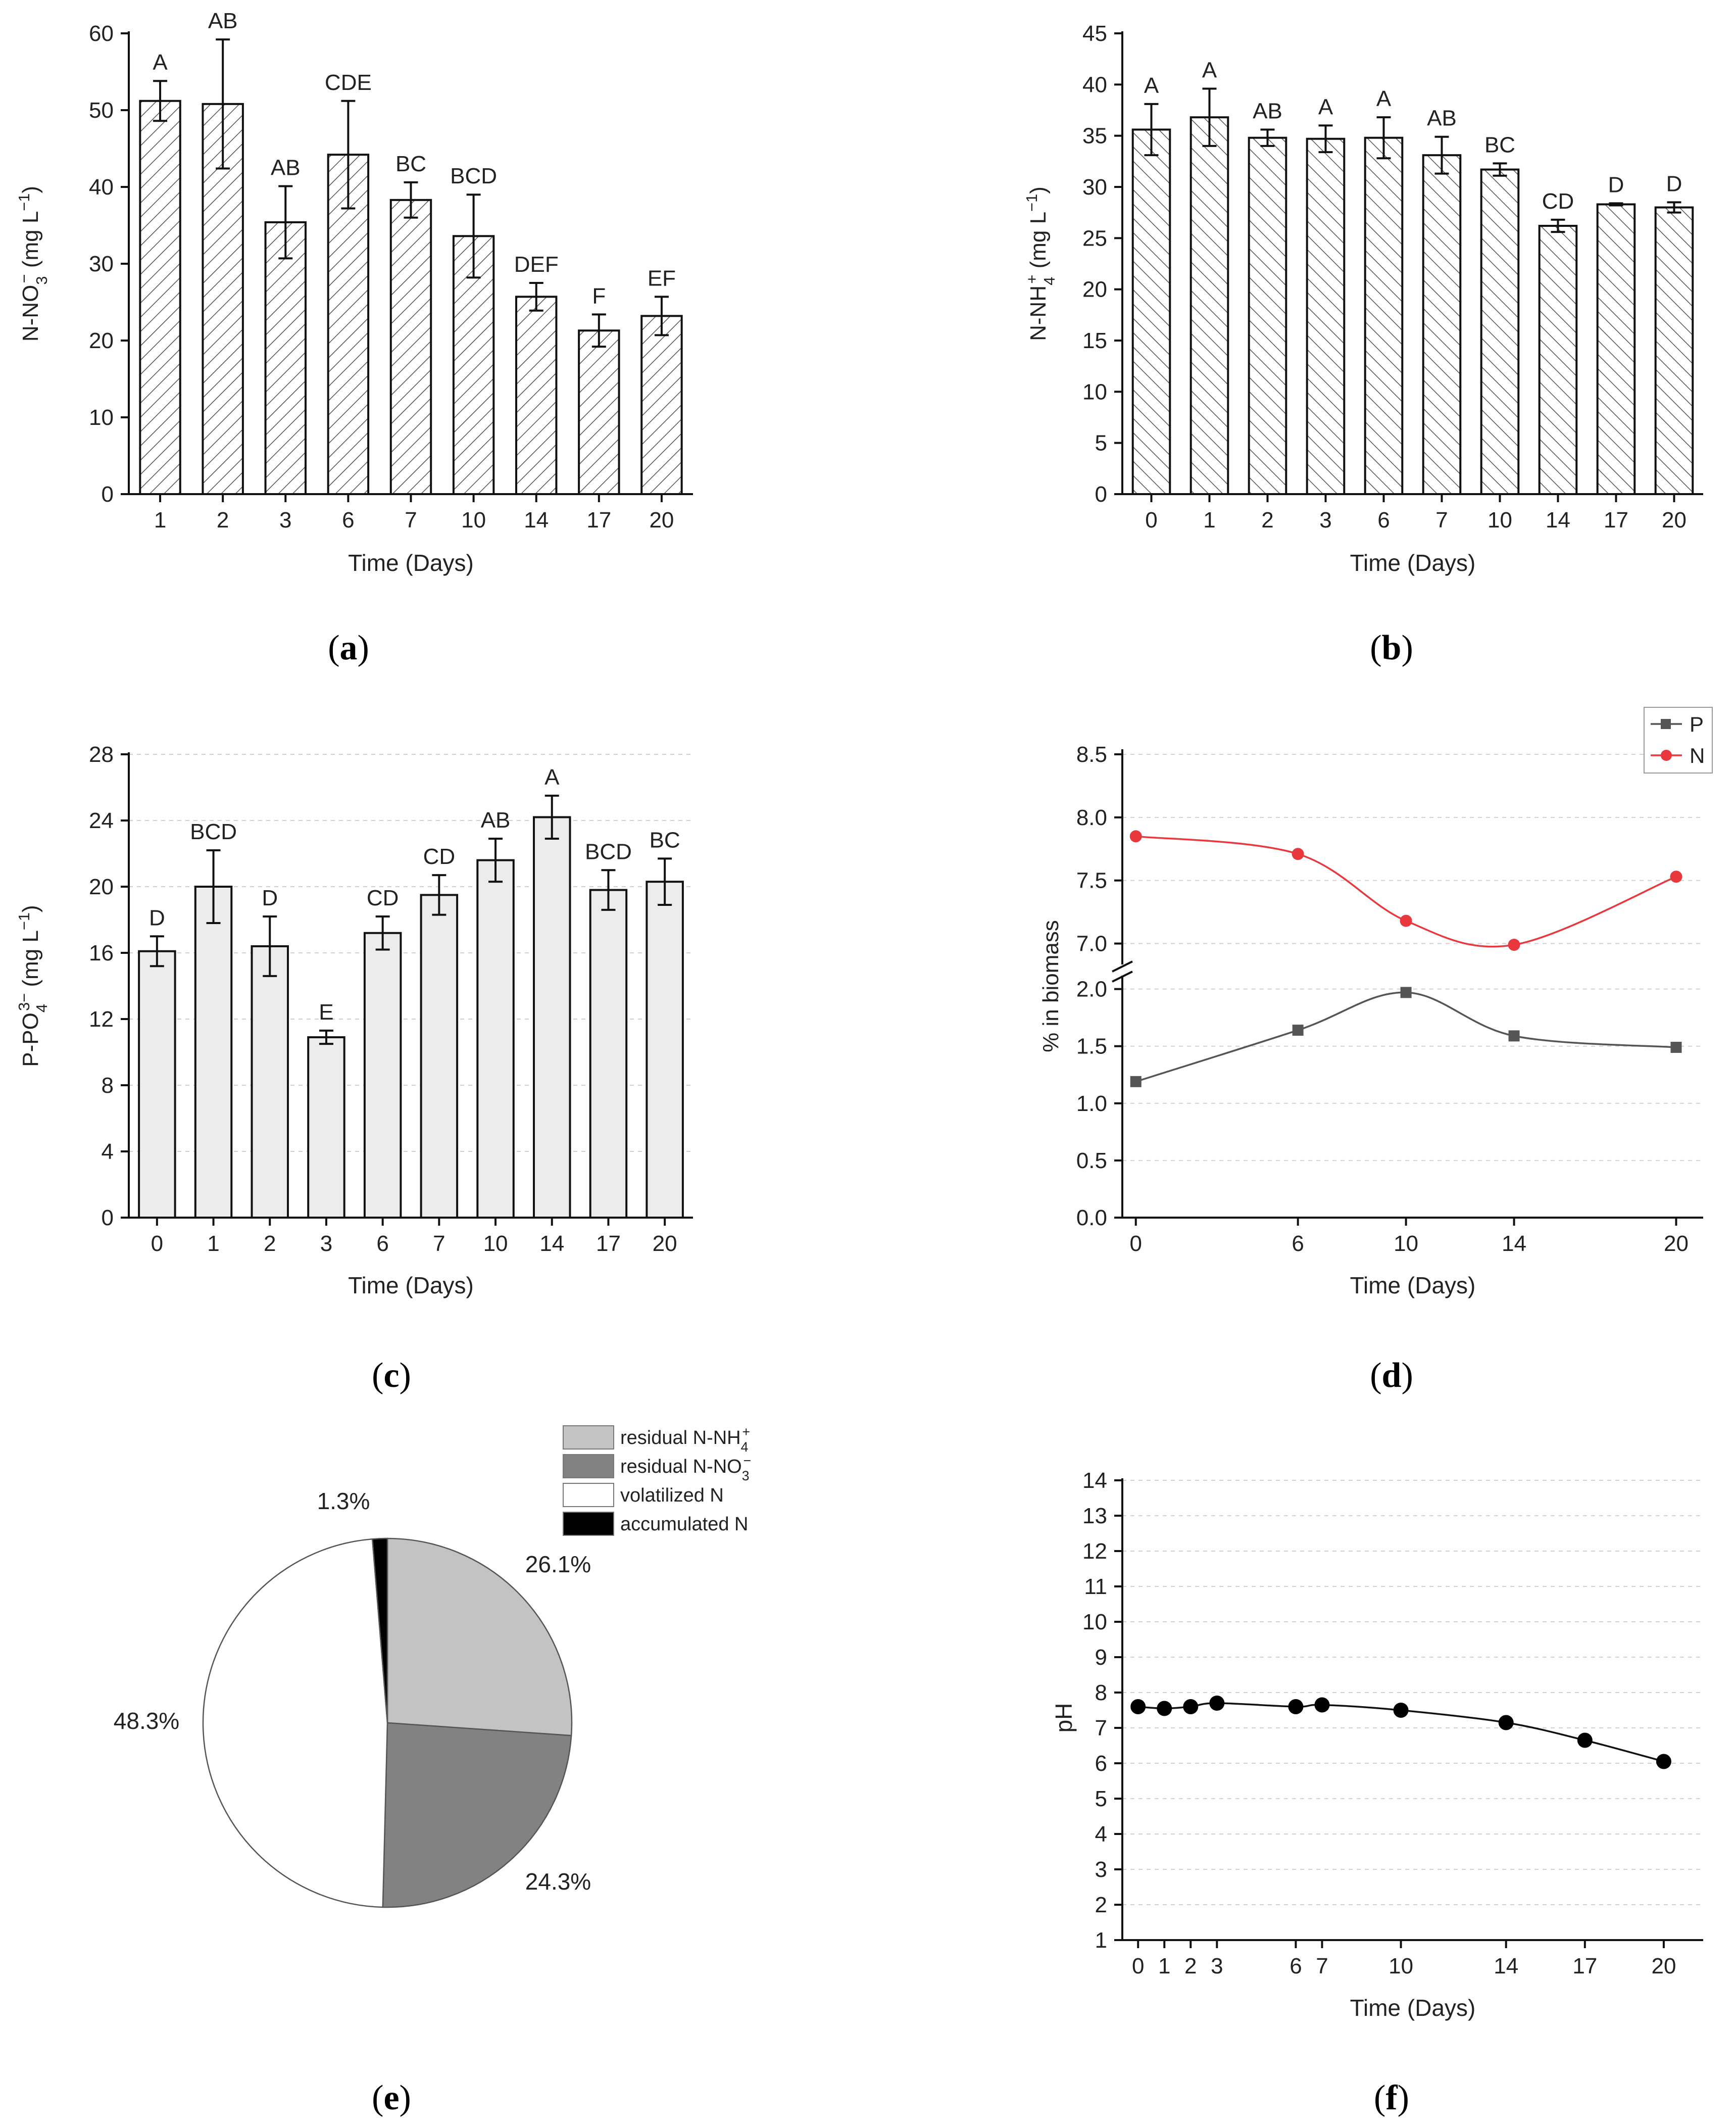 Image resolution: width=1736 pixels, height=2125 pixels. I want to click on y-tick-label: 35, so click(1095, 136).